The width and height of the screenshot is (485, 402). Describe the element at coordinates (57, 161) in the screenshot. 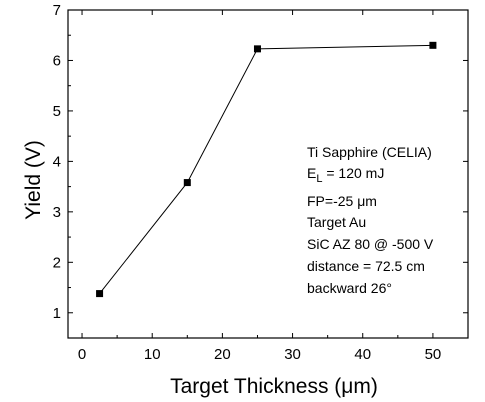

I see `y-tick-label: 4` at that location.